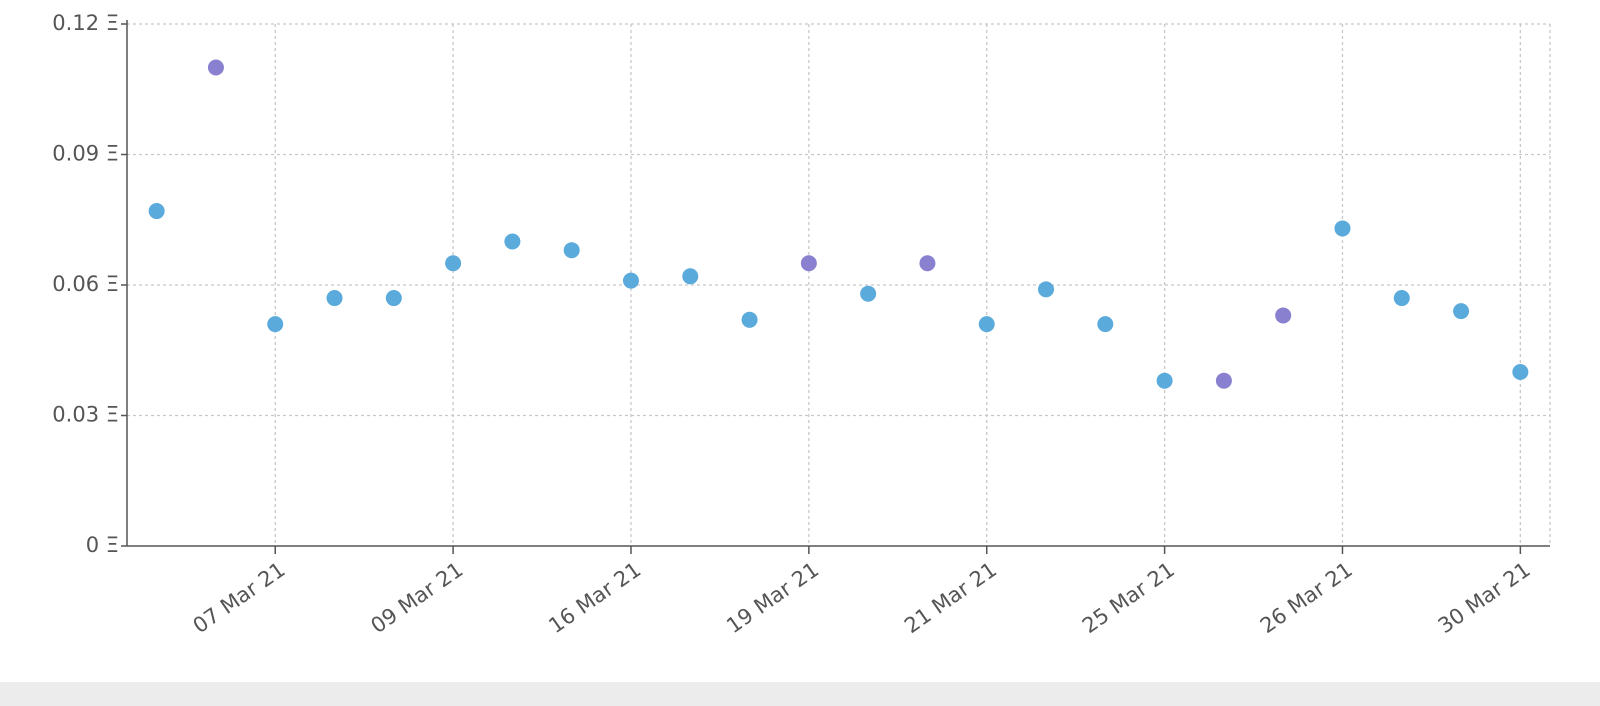 The height and width of the screenshot is (706, 1600). I want to click on y-tick-label: 0.09 Ξ, so click(85, 154).